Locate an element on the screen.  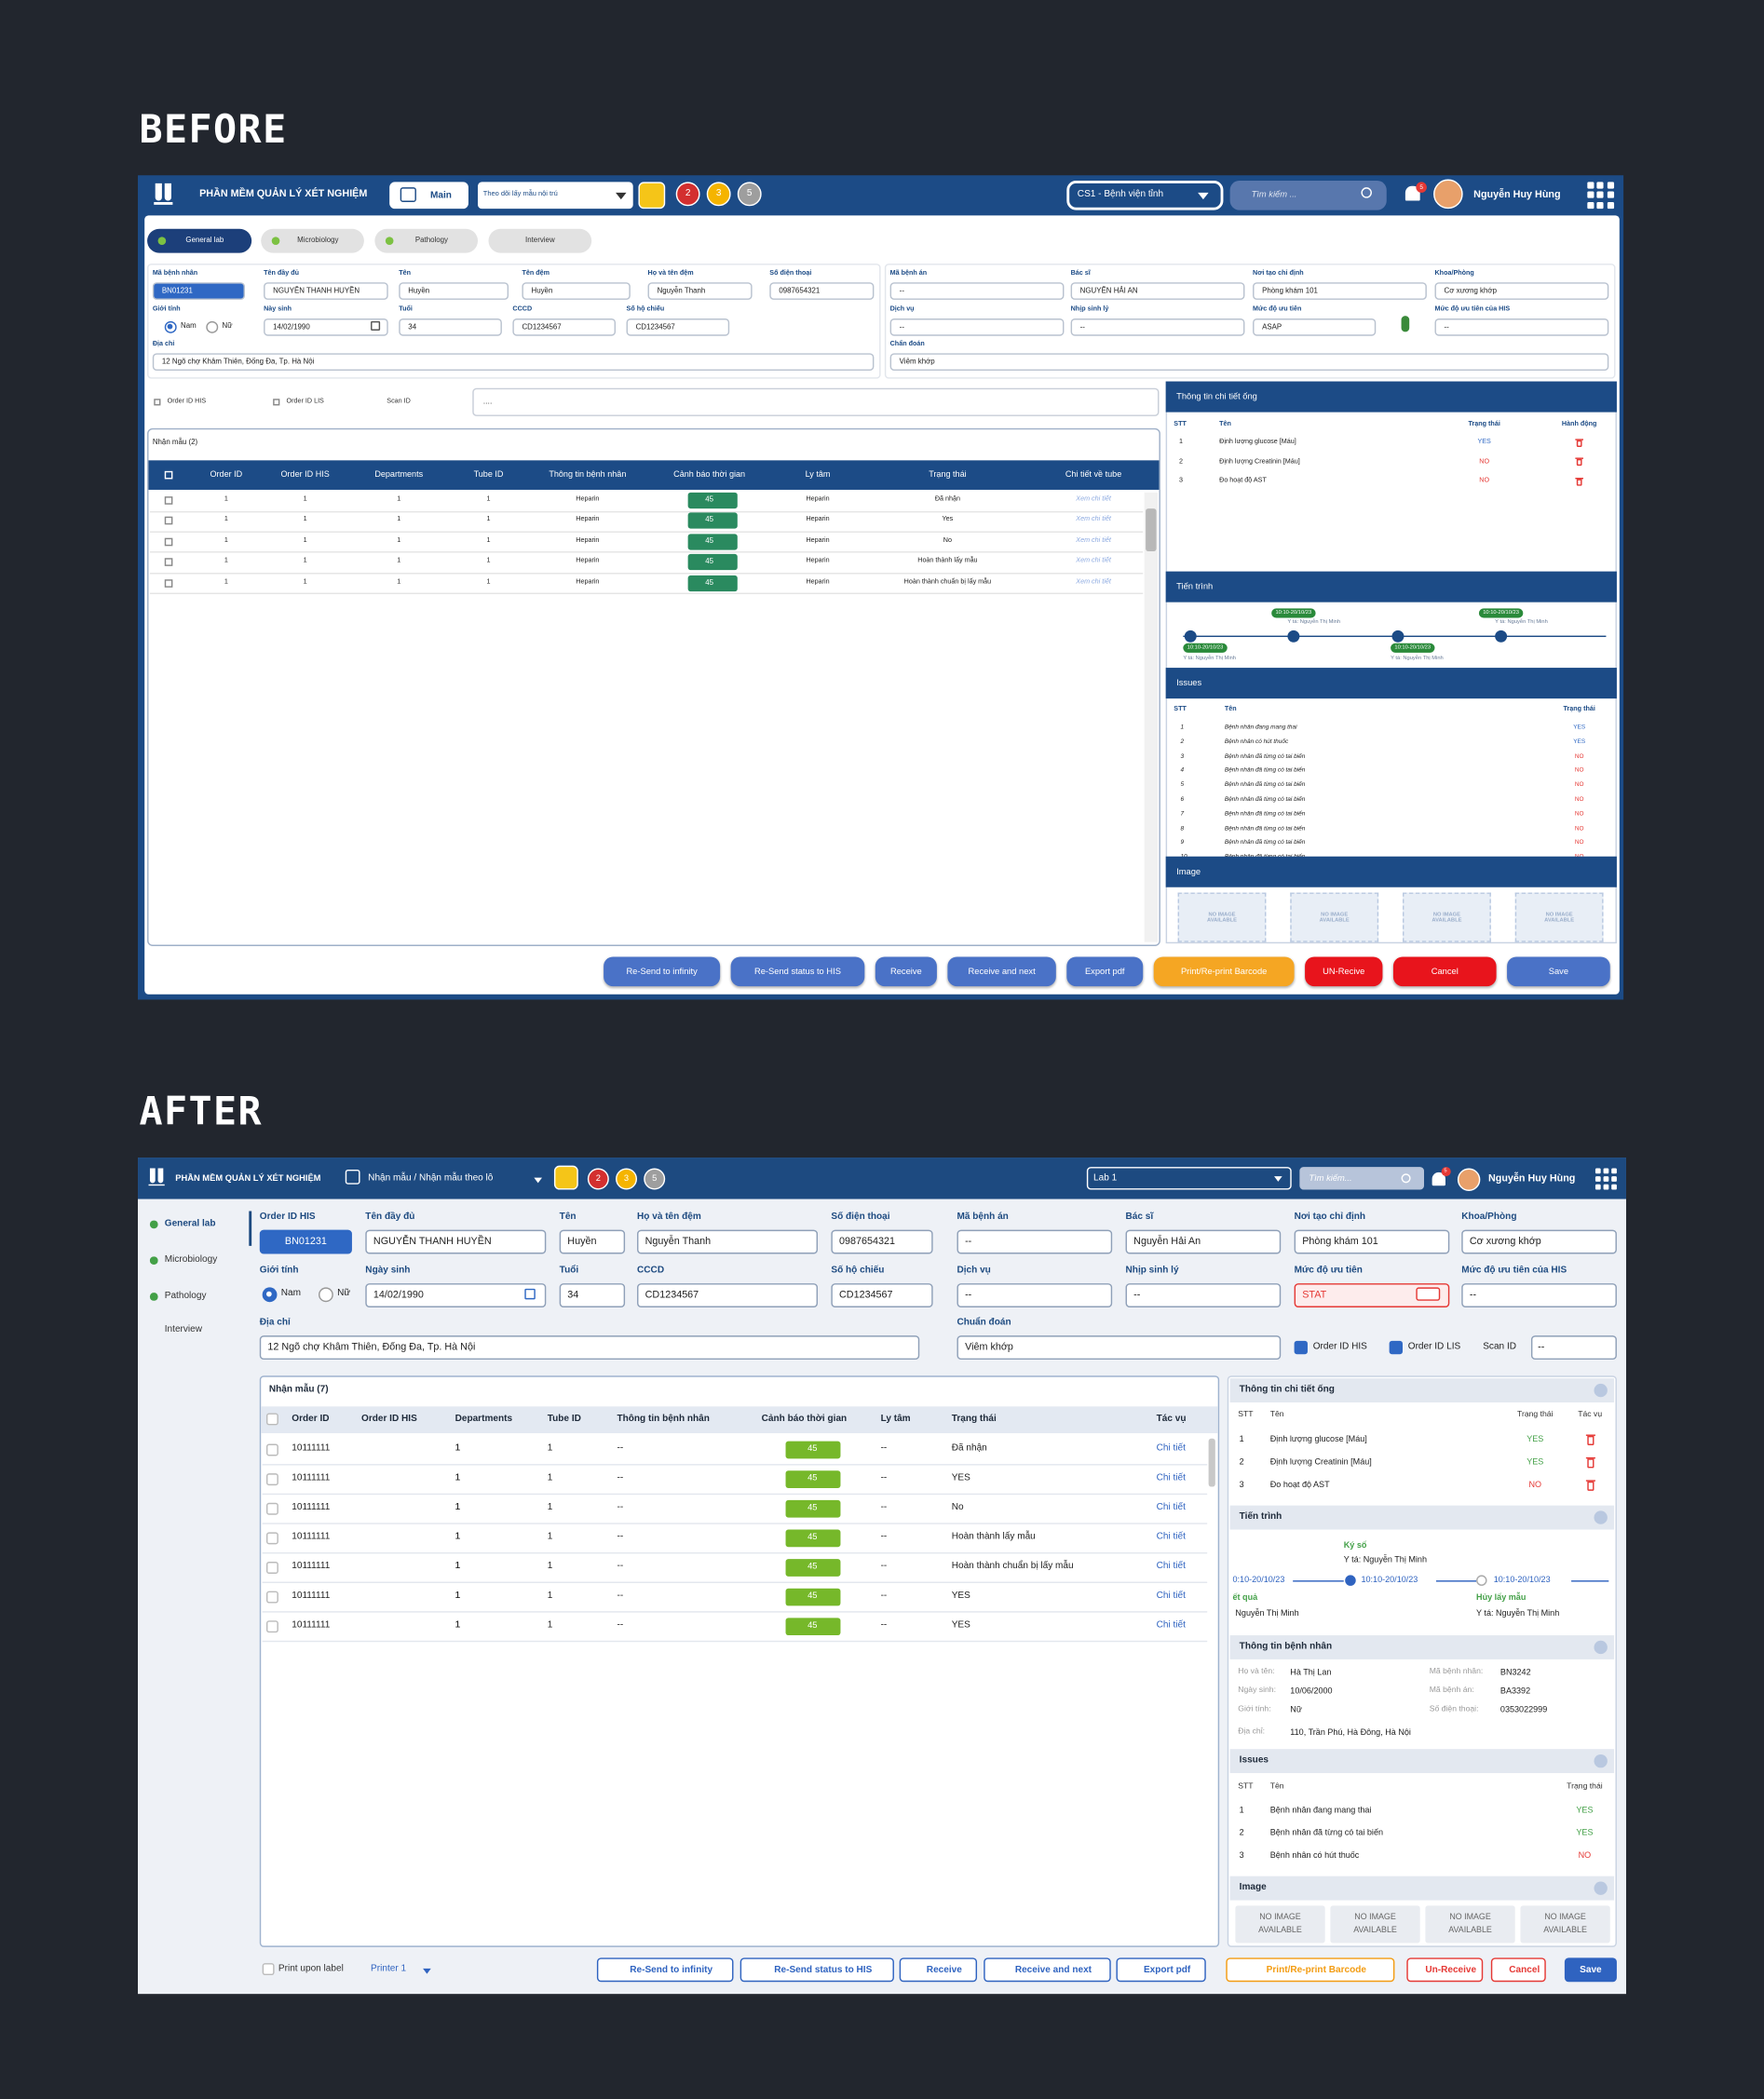
button: Receive is located at coordinates (906, 971).